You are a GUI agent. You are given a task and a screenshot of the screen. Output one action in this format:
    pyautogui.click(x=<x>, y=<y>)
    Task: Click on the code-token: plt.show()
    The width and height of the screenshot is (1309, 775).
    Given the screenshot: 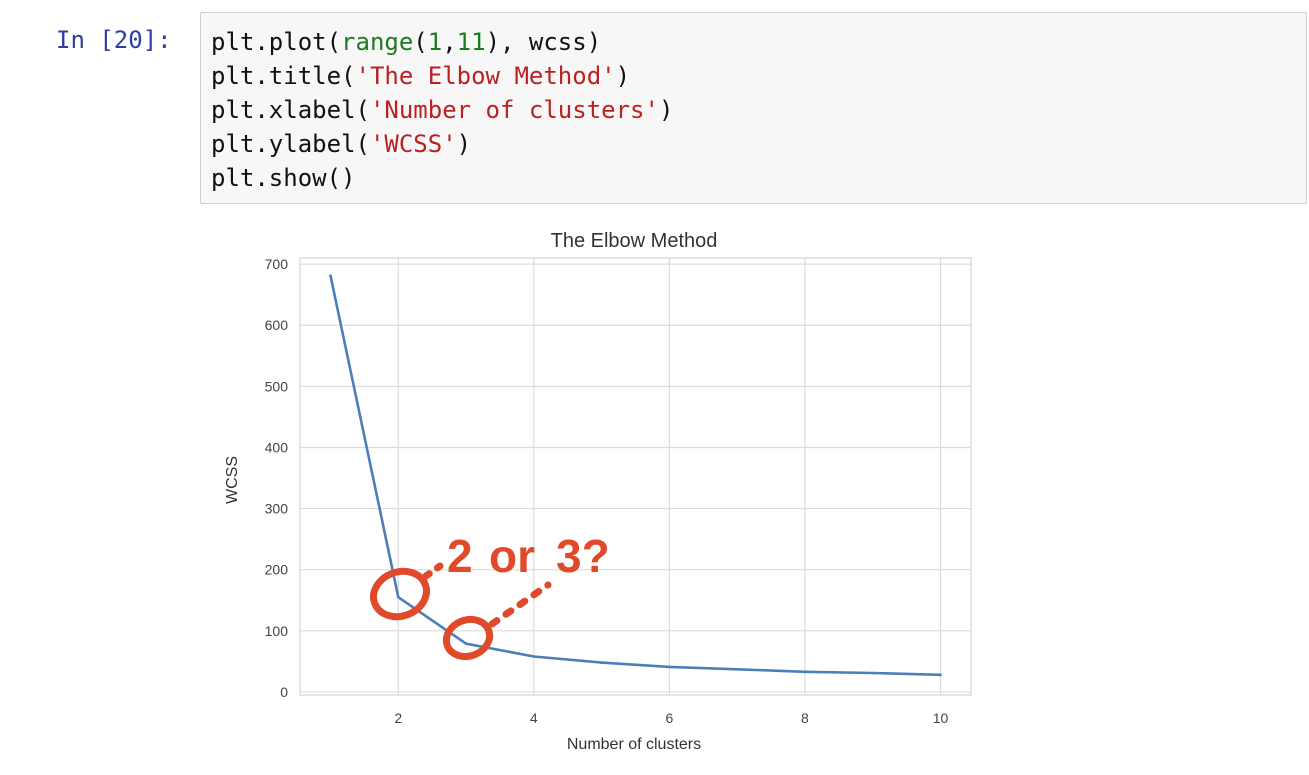 What is the action you would take?
    pyautogui.click(x=283, y=178)
    